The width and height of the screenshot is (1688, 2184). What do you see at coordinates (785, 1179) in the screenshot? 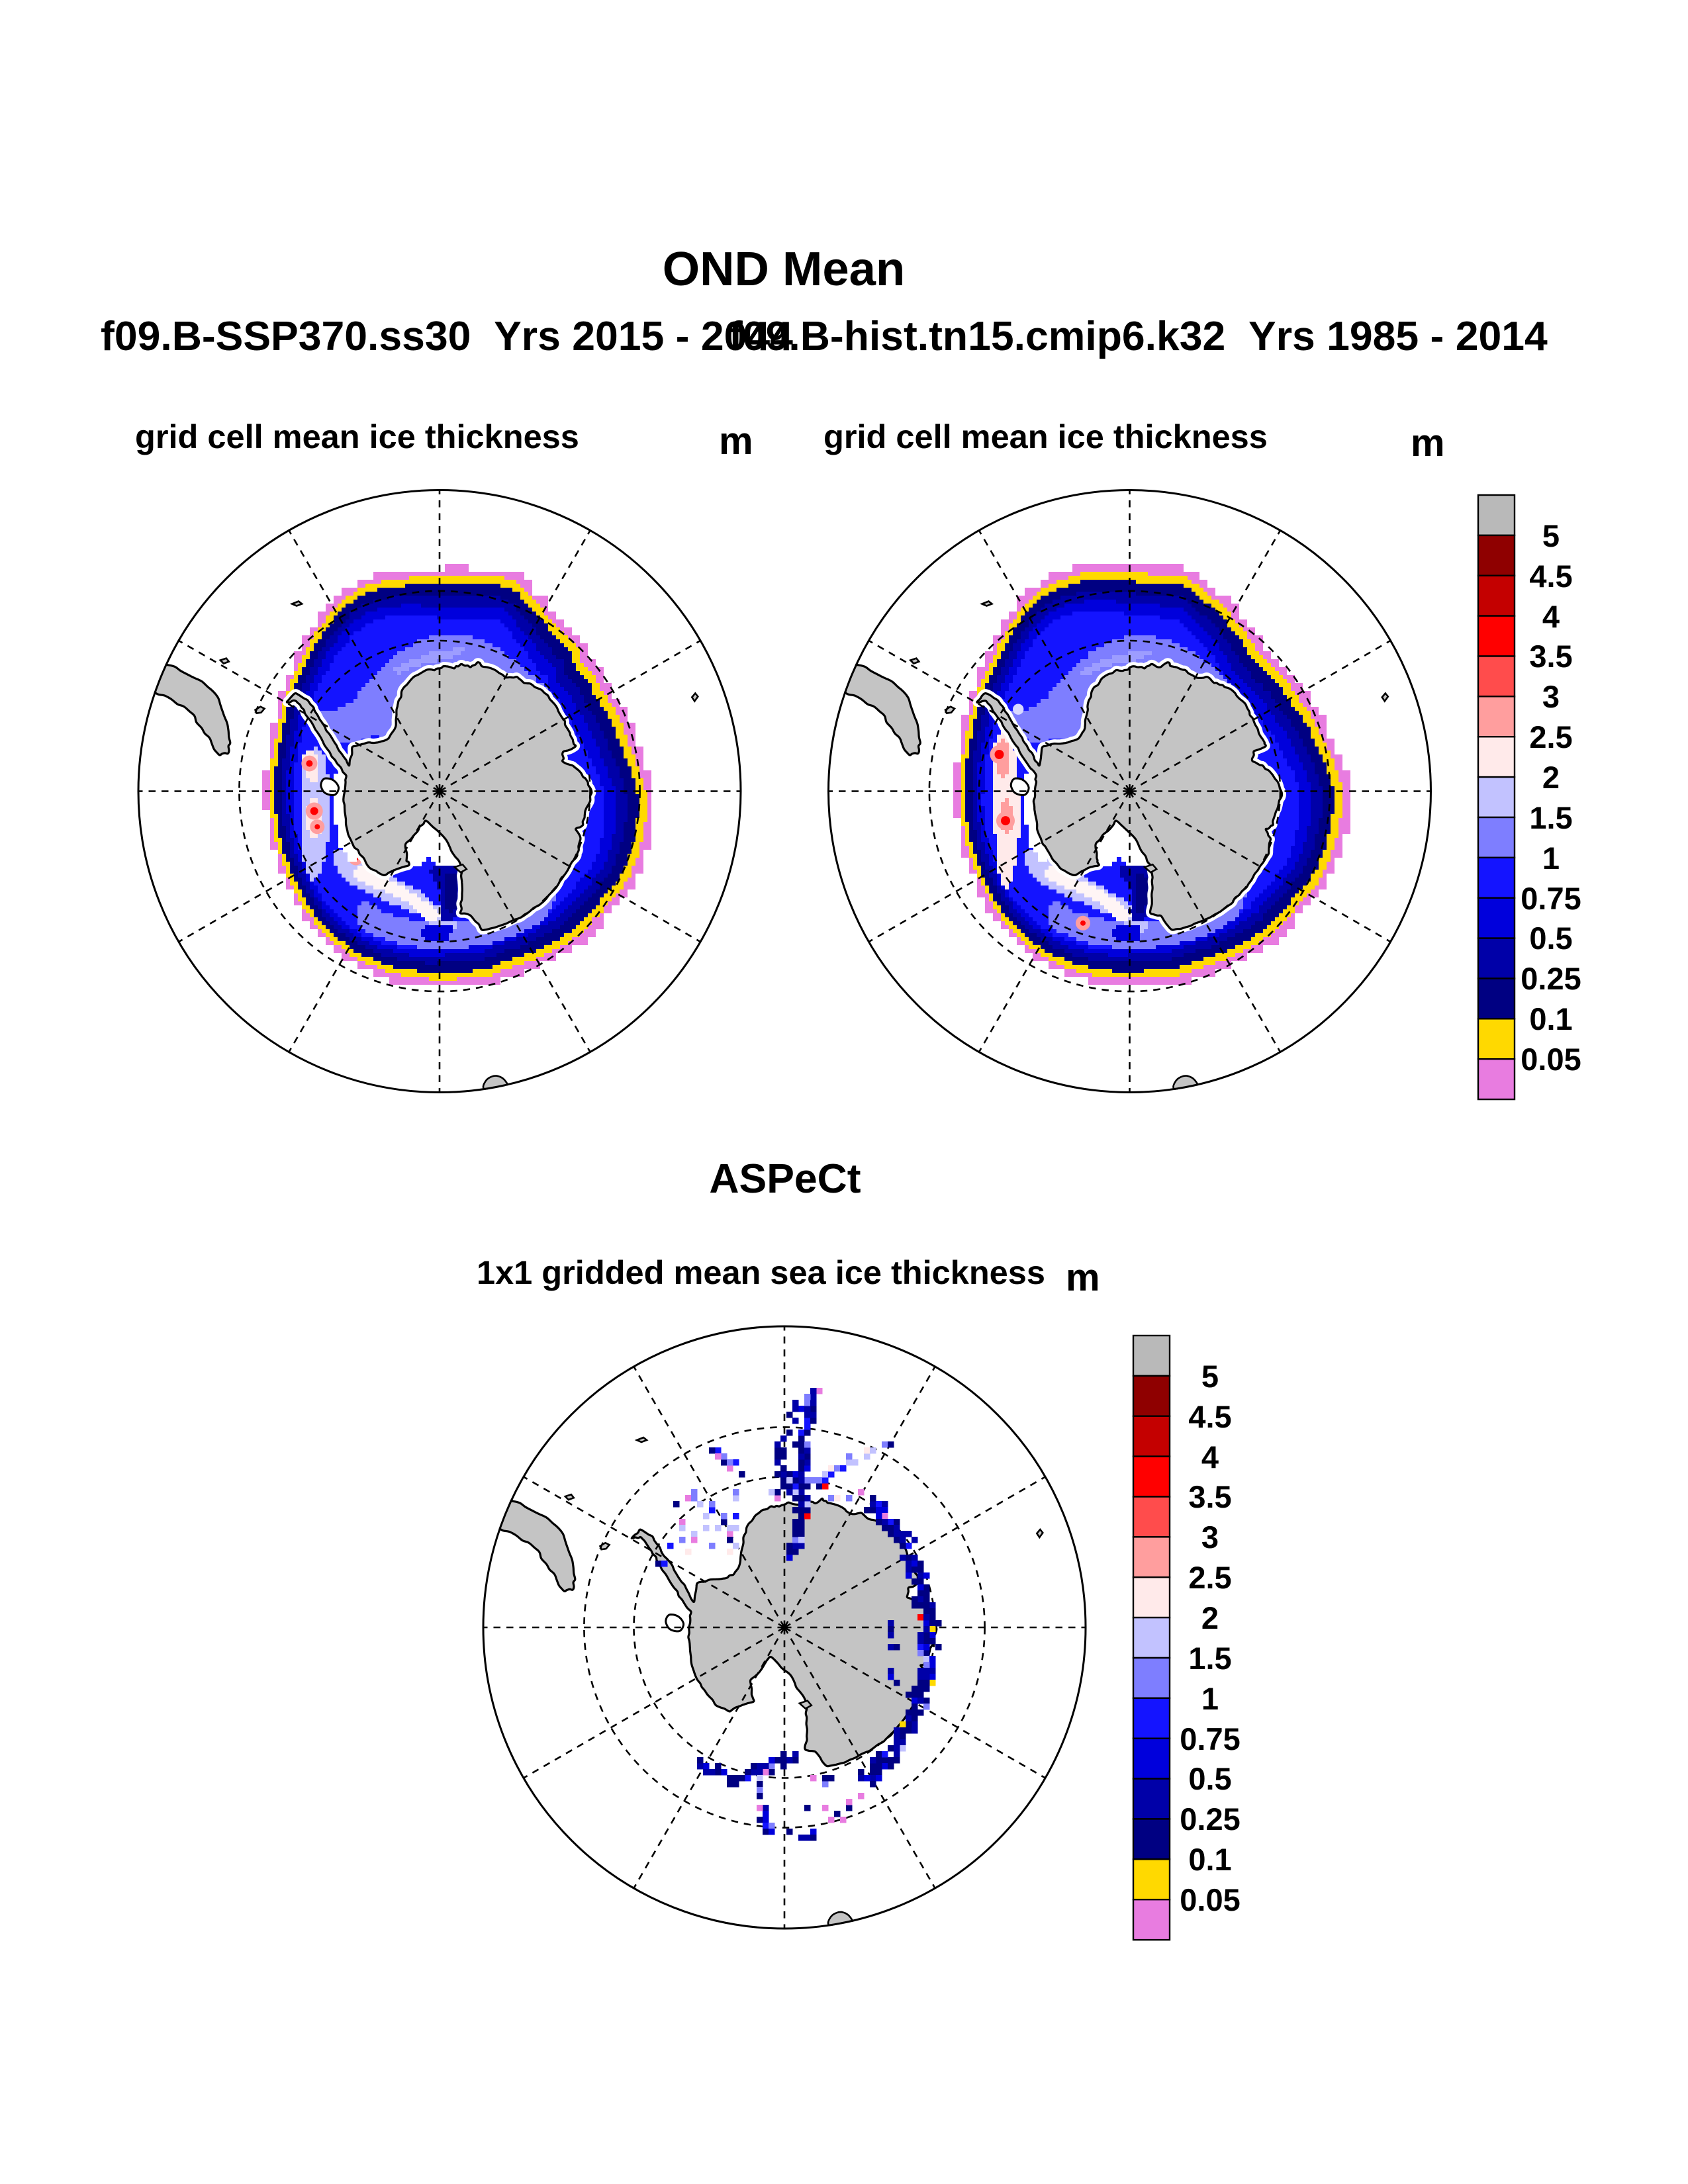
I see `svg-text: ASPeCt` at bounding box center [785, 1179].